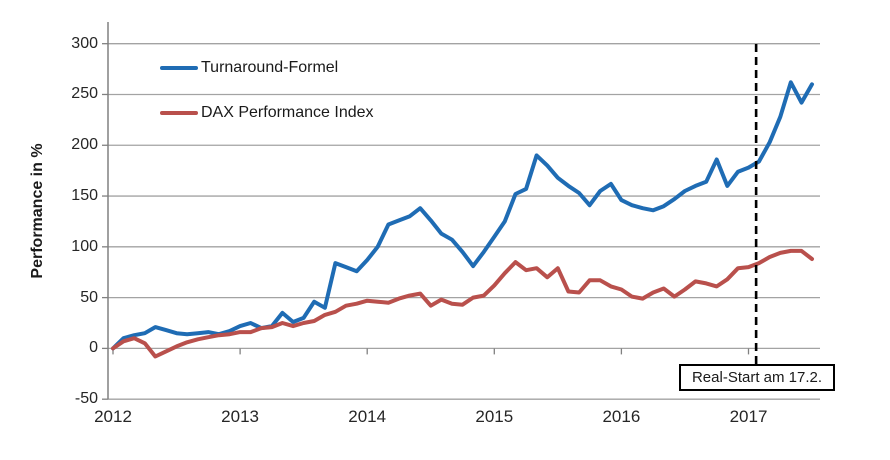 The image size is (890, 460). I want to click on legend-item-turnaround: Turnaround-Formel, so click(249, 68).